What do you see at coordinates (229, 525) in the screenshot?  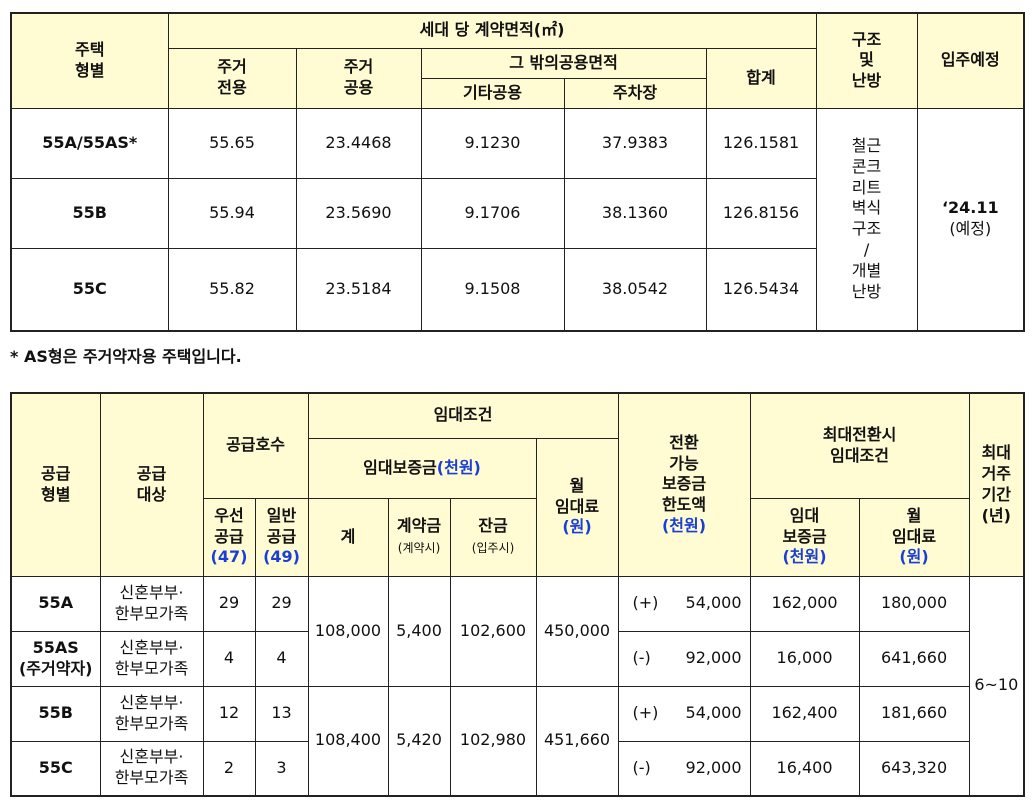 I see `header-text: 우선 공급` at bounding box center [229, 525].